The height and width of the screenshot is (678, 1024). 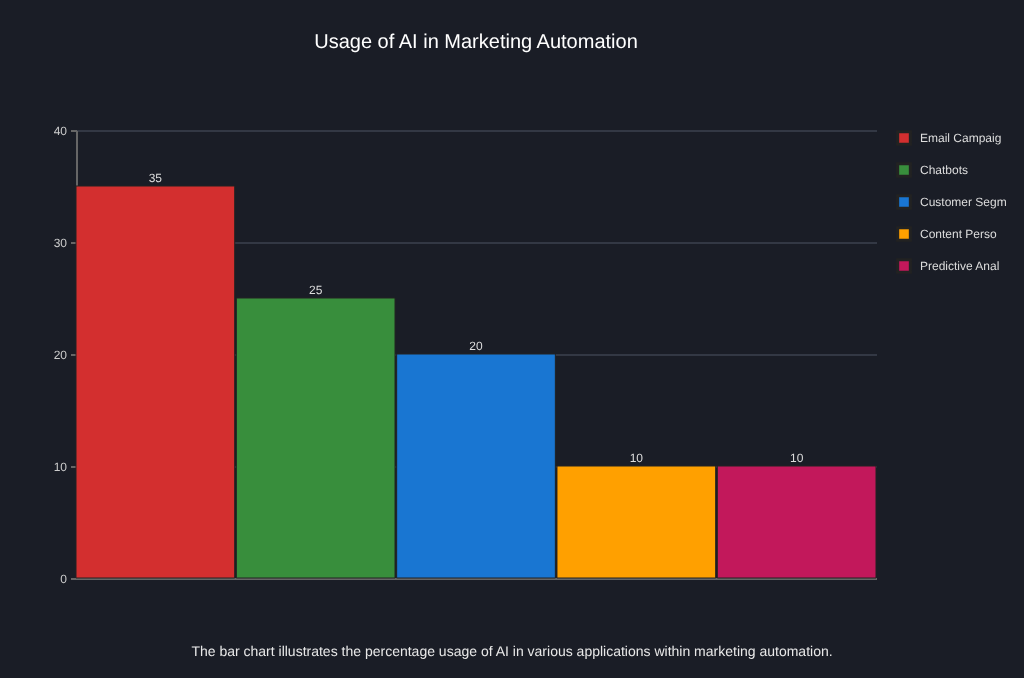 I want to click on chart-title: Usage of AI in Marketing Automation, so click(x=476, y=43).